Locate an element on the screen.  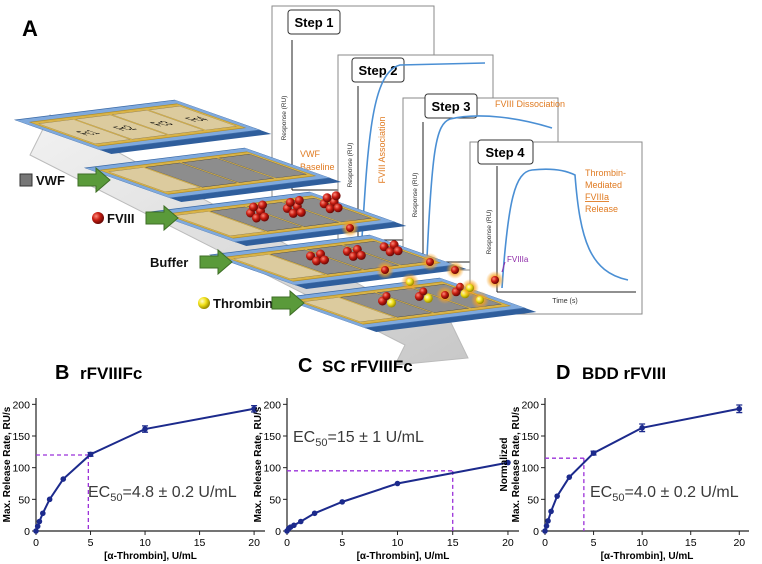
panel-label: D is located at coordinates (563, 373).